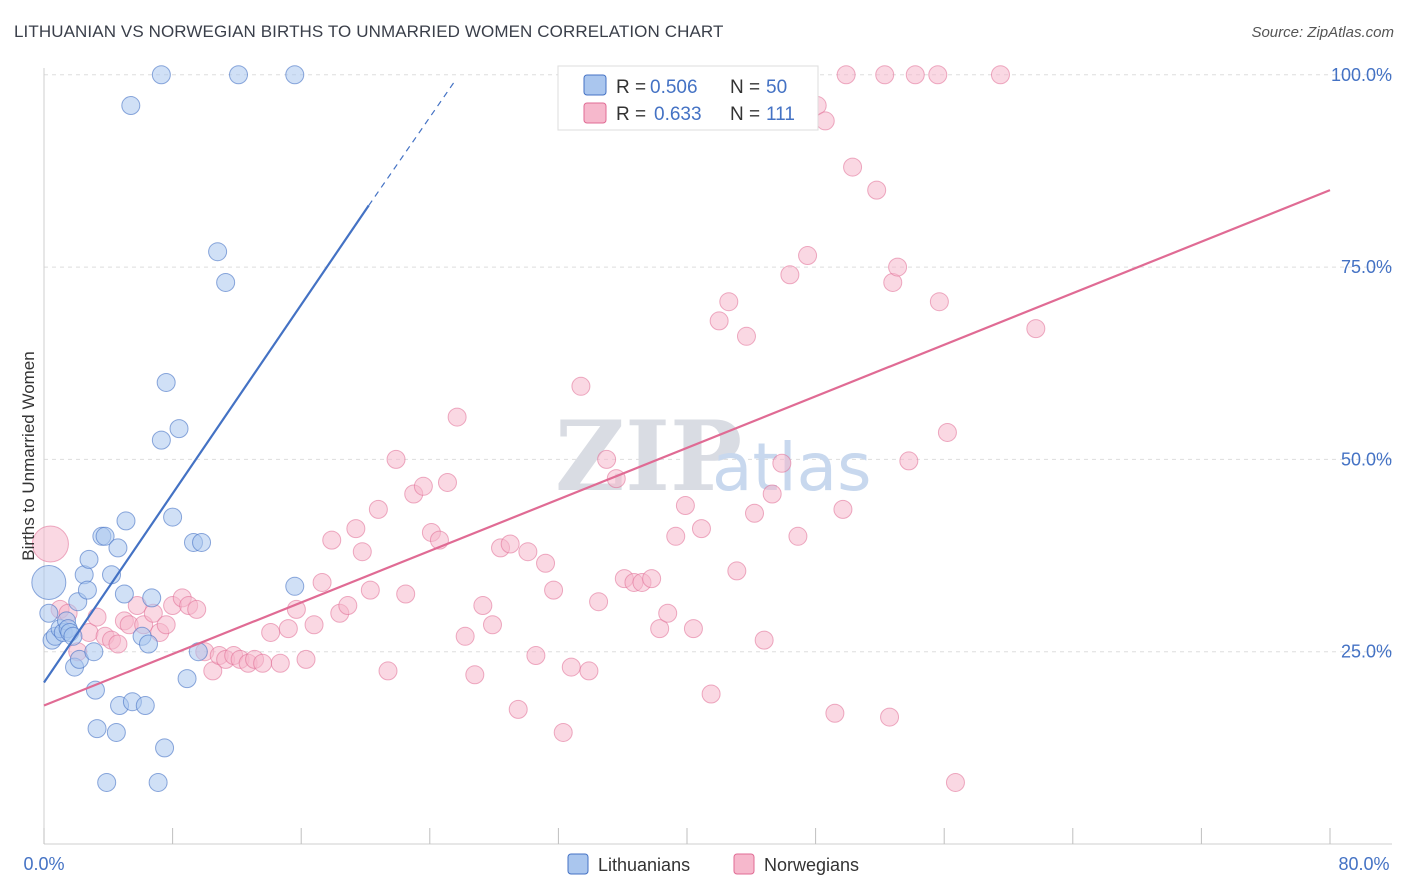 This screenshot has height=892, width=1406. I want to click on watermark: ZIP atlas, so click(713, 456).